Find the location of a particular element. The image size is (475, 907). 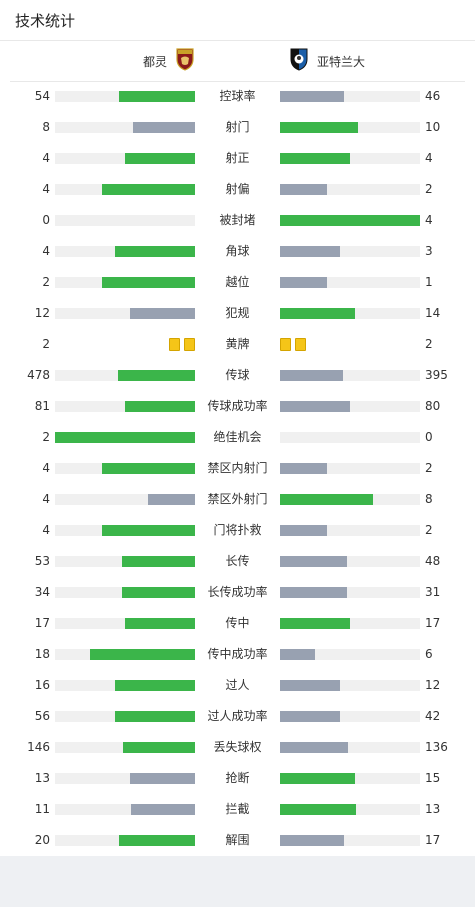

away-value: 395 is located at coordinates (436, 375).